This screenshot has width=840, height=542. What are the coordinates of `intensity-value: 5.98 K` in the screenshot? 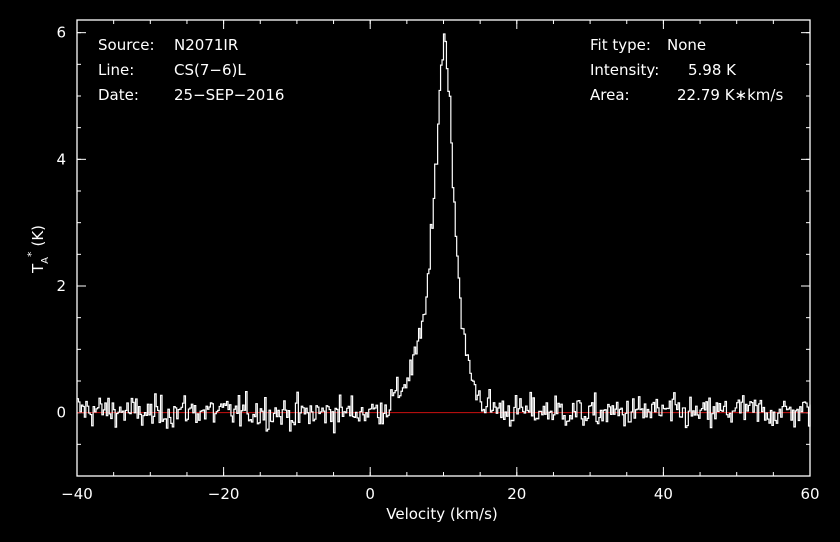 It's located at (712, 70).